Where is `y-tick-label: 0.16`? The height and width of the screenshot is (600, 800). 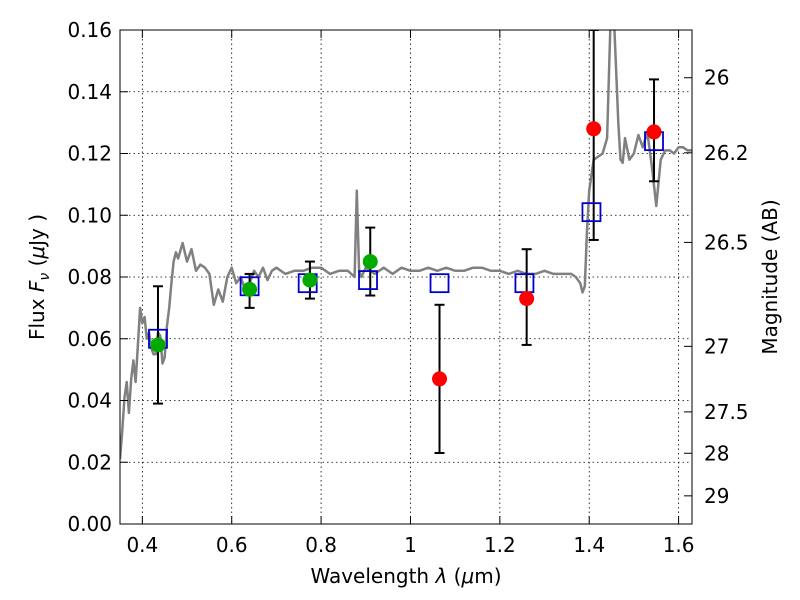 y-tick-label: 0.16 is located at coordinates (89, 30).